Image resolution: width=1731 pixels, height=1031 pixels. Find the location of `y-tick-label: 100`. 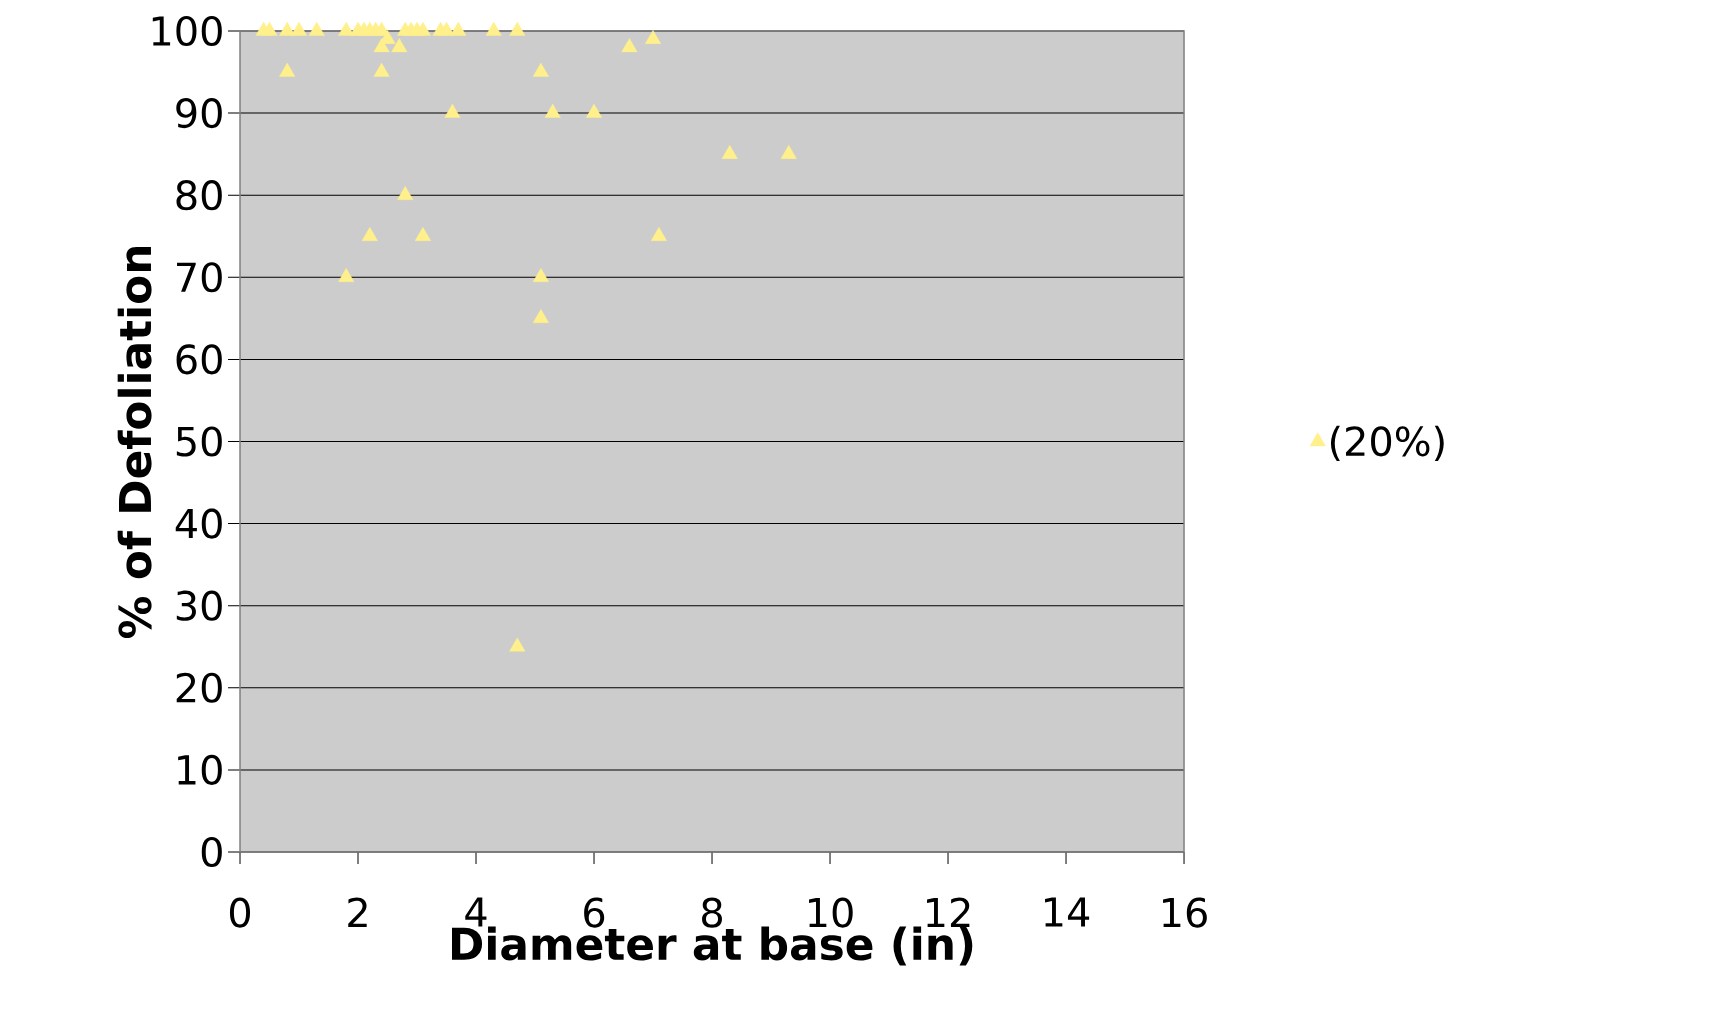

y-tick-label: 100 is located at coordinates (187, 31).